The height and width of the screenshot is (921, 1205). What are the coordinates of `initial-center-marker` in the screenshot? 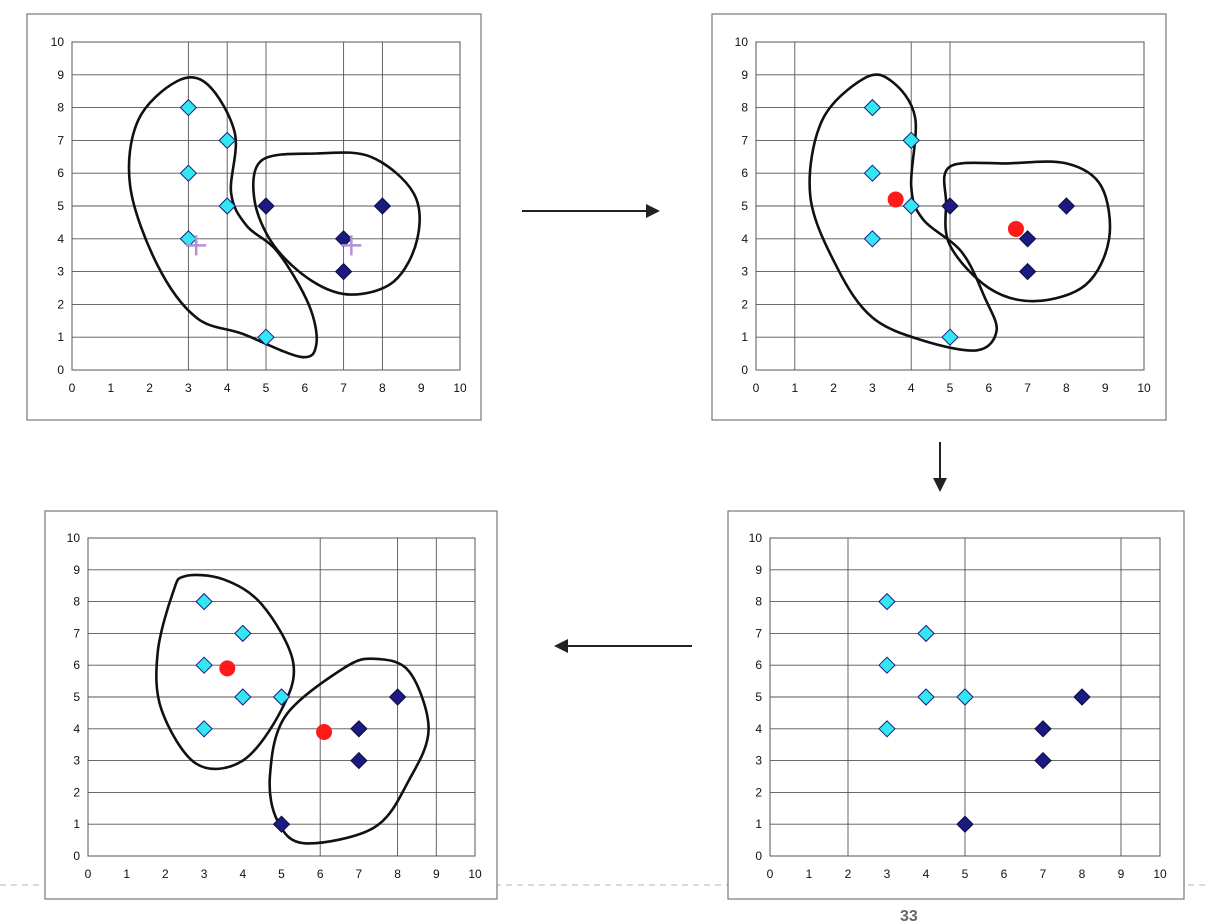 It's located at (196, 245).